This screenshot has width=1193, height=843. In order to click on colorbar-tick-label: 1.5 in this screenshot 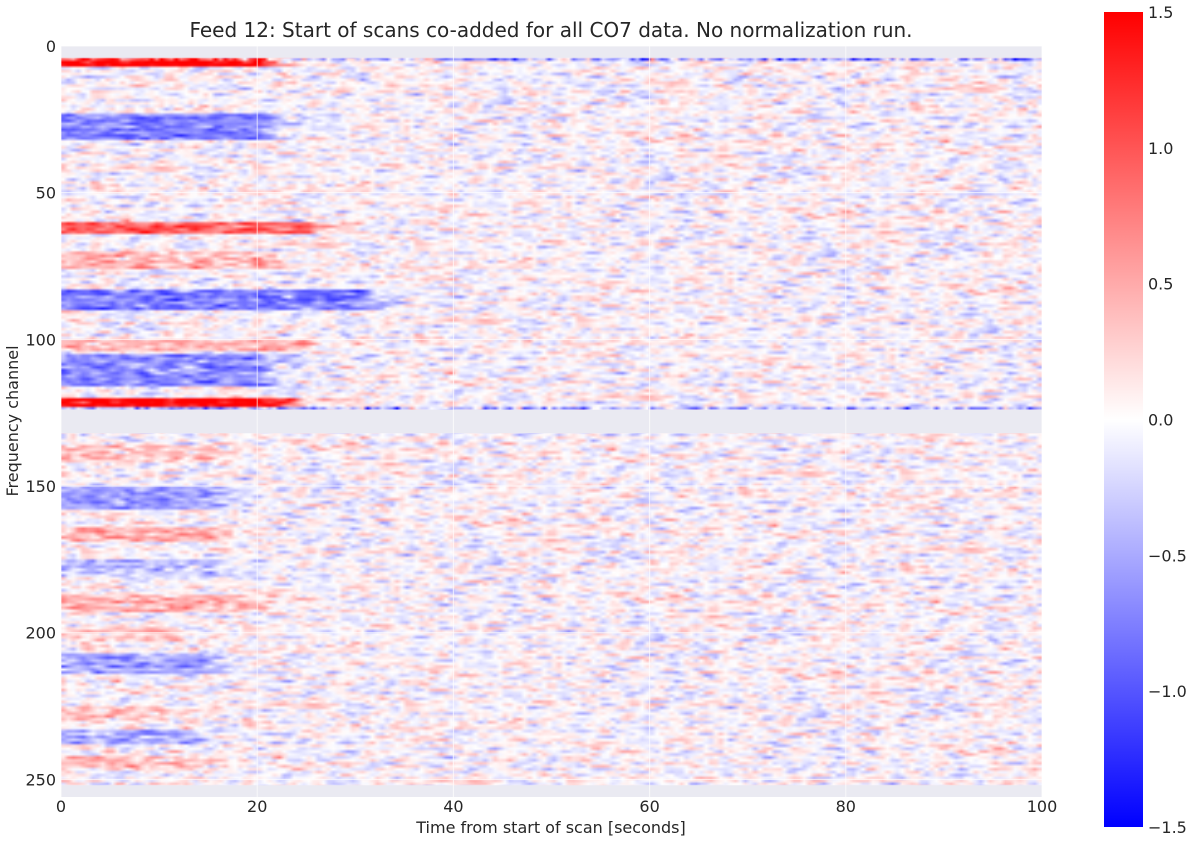, I will do `click(1160, 12)`.